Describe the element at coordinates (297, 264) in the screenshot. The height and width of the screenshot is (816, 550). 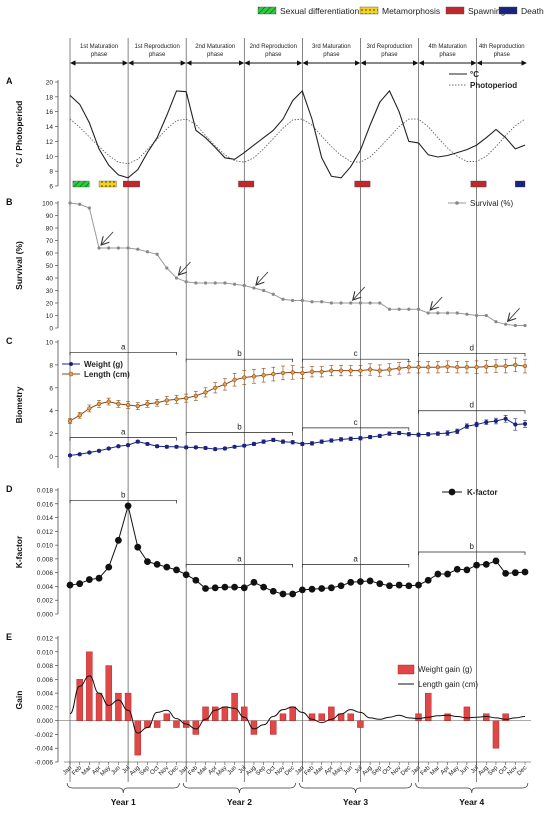
I see `series-survival` at that location.